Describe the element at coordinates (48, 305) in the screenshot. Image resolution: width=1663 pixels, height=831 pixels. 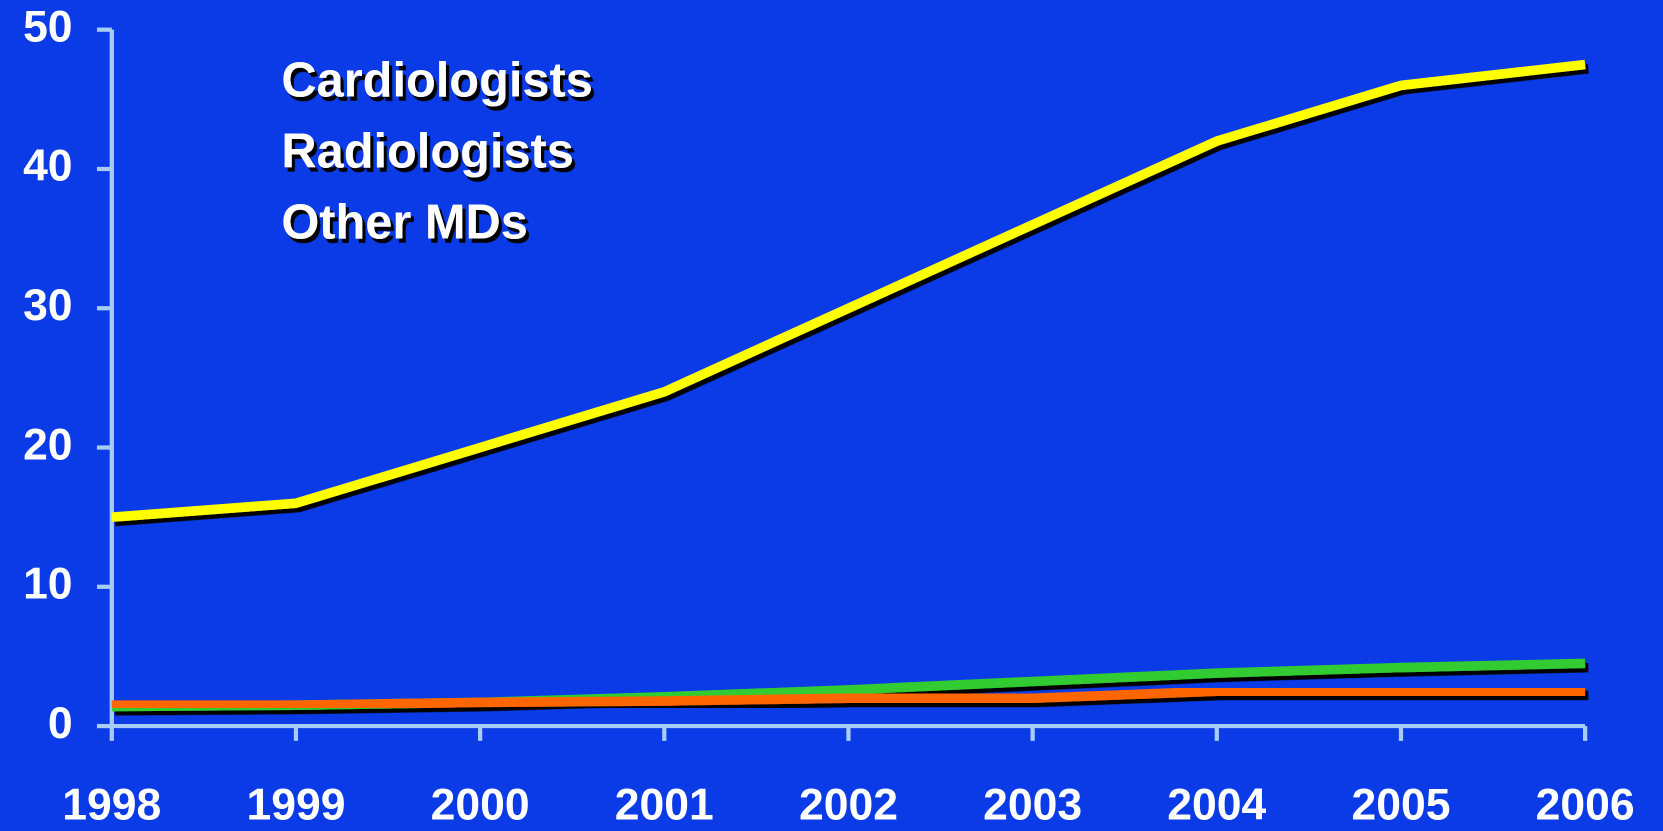
I see `y-tick-label: 30` at that location.